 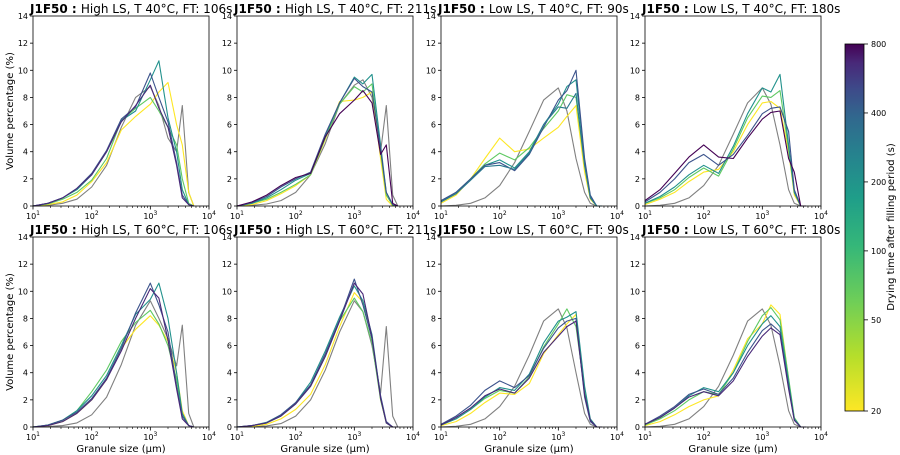 I want to click on x-tick-label: 10⁴, so click(x=821, y=436).